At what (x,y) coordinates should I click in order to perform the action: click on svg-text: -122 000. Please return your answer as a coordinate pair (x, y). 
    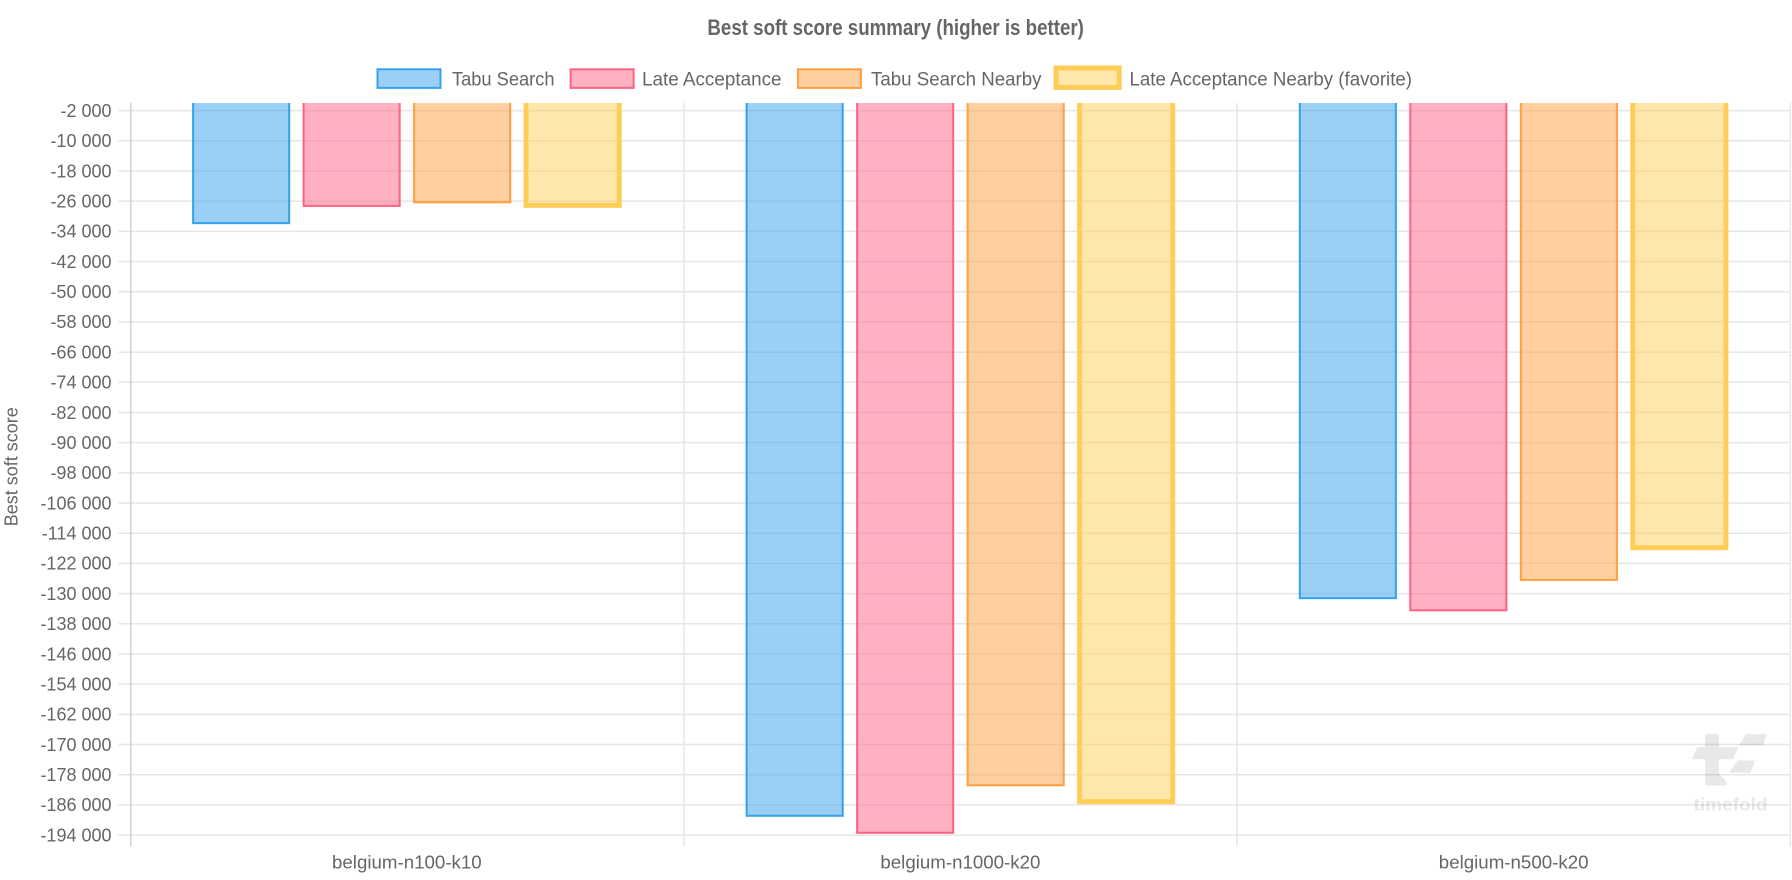
    Looking at the image, I should click on (75, 564).